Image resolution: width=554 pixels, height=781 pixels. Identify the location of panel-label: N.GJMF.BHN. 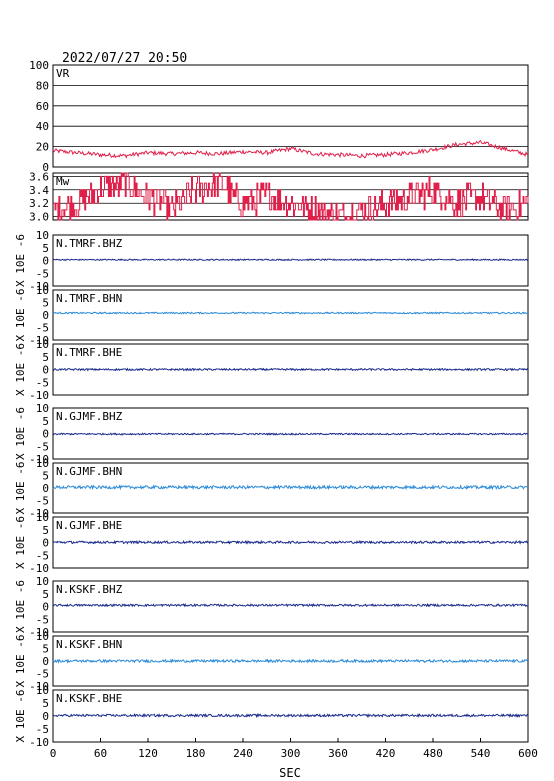
(89, 471).